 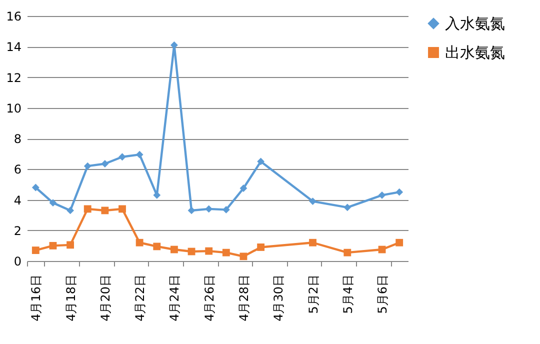 What do you see at coordinates (18, 231) in the screenshot?
I see `y-tick-label: 2` at bounding box center [18, 231].